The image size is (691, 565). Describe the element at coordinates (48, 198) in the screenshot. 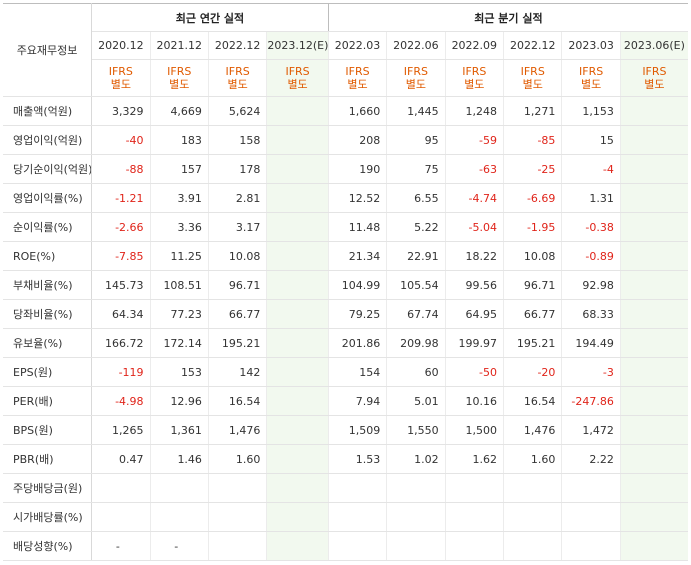

I see `row-label: 영업이익률(%)` at that location.